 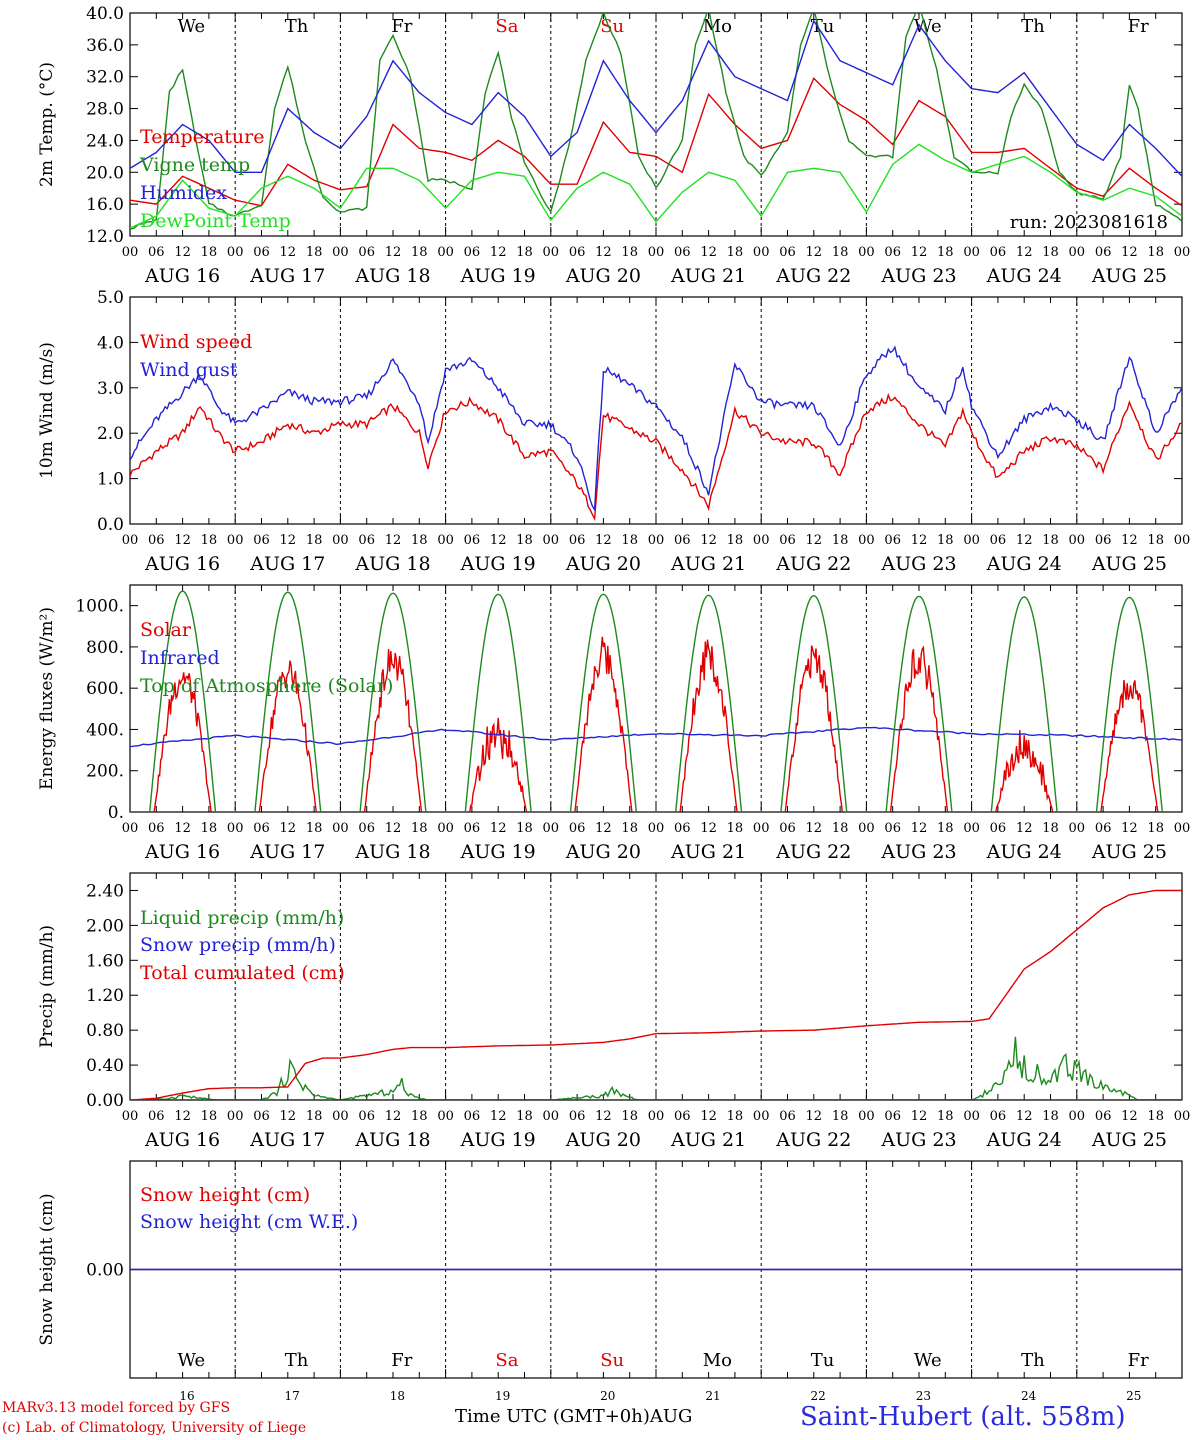 I want to click on date-label: AUG 17, so click(x=287, y=852).